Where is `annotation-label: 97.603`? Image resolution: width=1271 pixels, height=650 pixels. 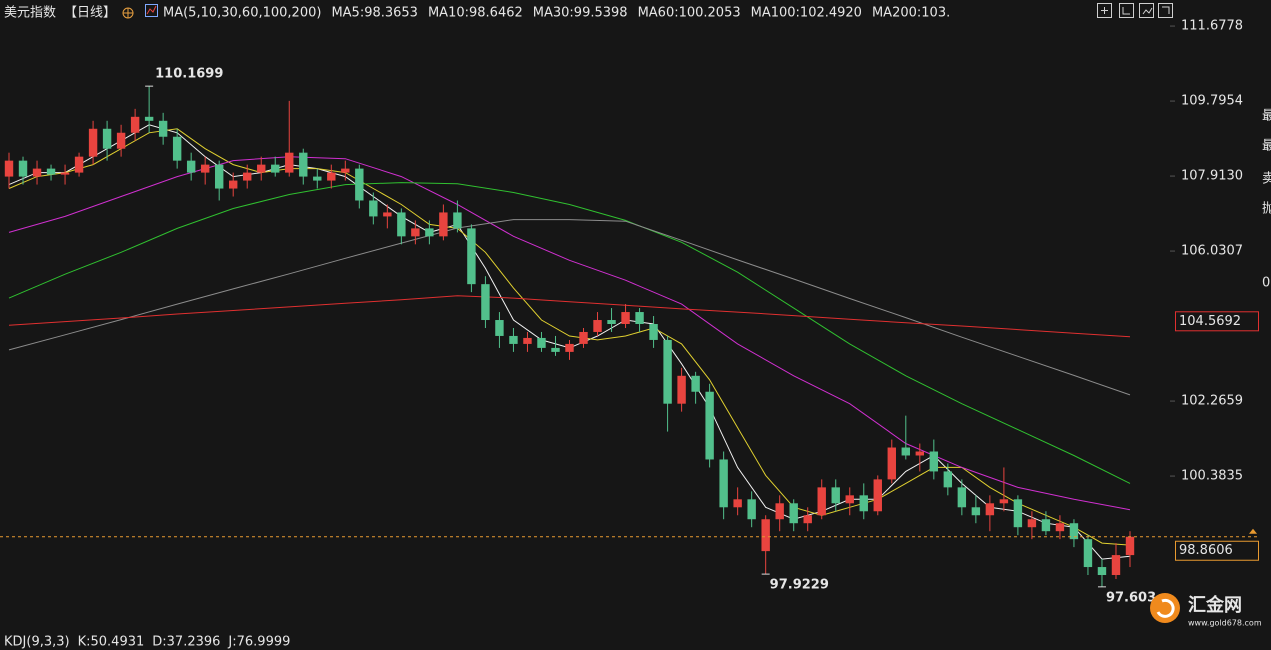
annotation-label: 97.603 is located at coordinates (1131, 597).